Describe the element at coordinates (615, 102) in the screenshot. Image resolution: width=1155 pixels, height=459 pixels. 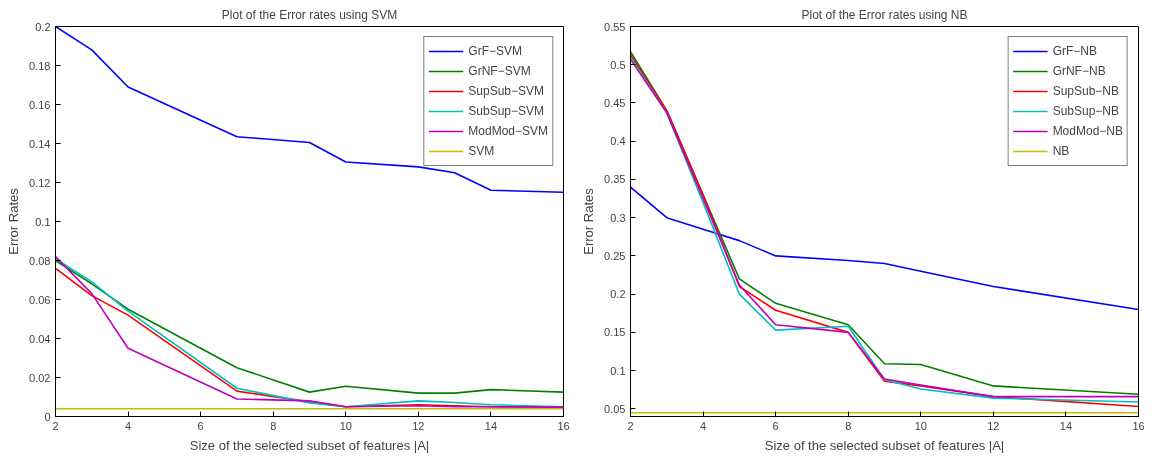
I see `y-tick-label: 0.45` at that location.